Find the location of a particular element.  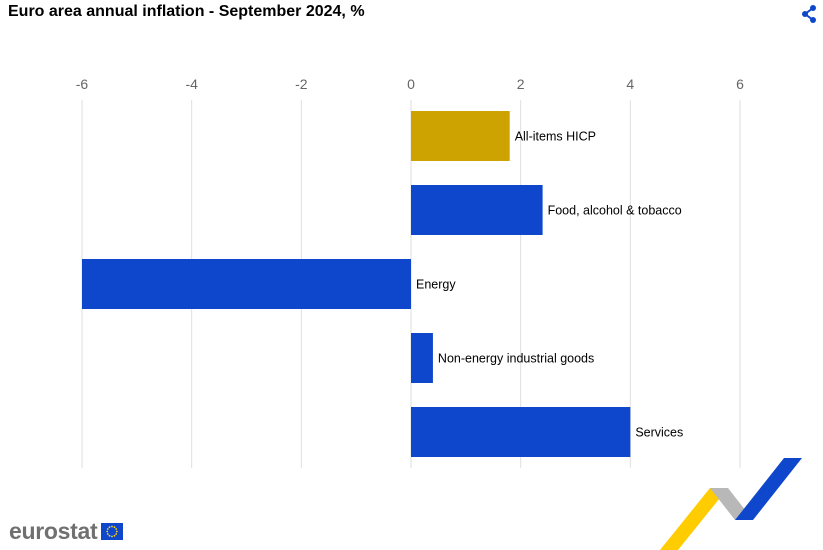

eurostat-logo: eurostat is located at coordinates (66, 531).